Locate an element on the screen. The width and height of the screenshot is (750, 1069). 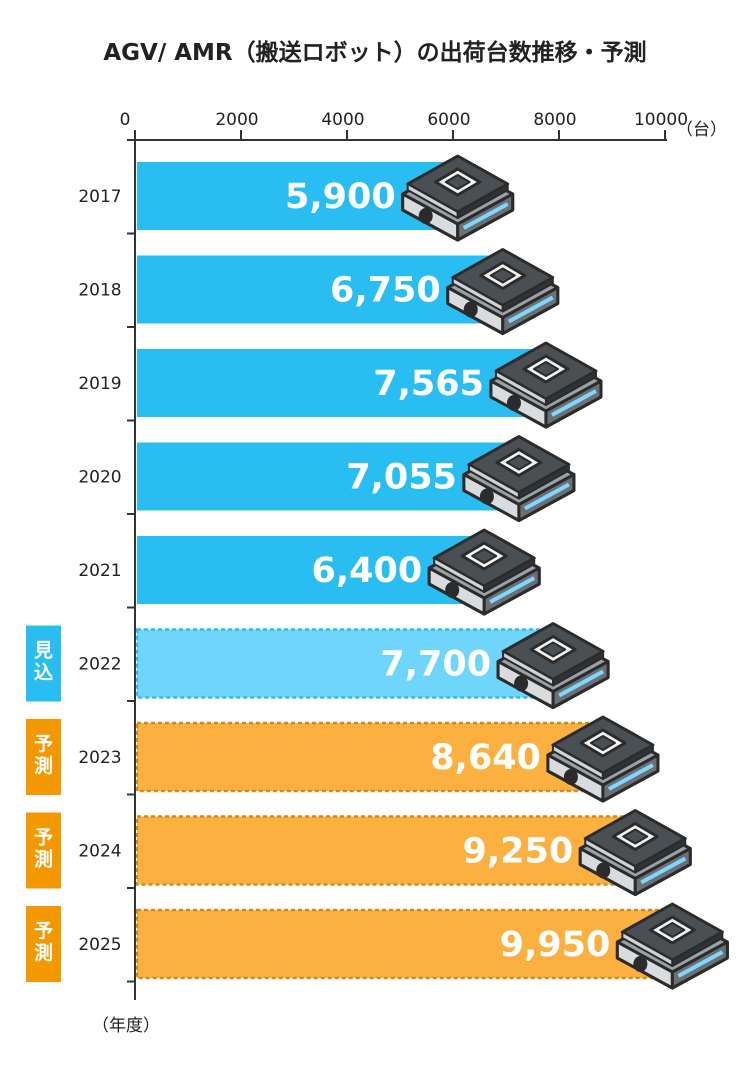
category-label-2021: 2021 is located at coordinates (99, 571).